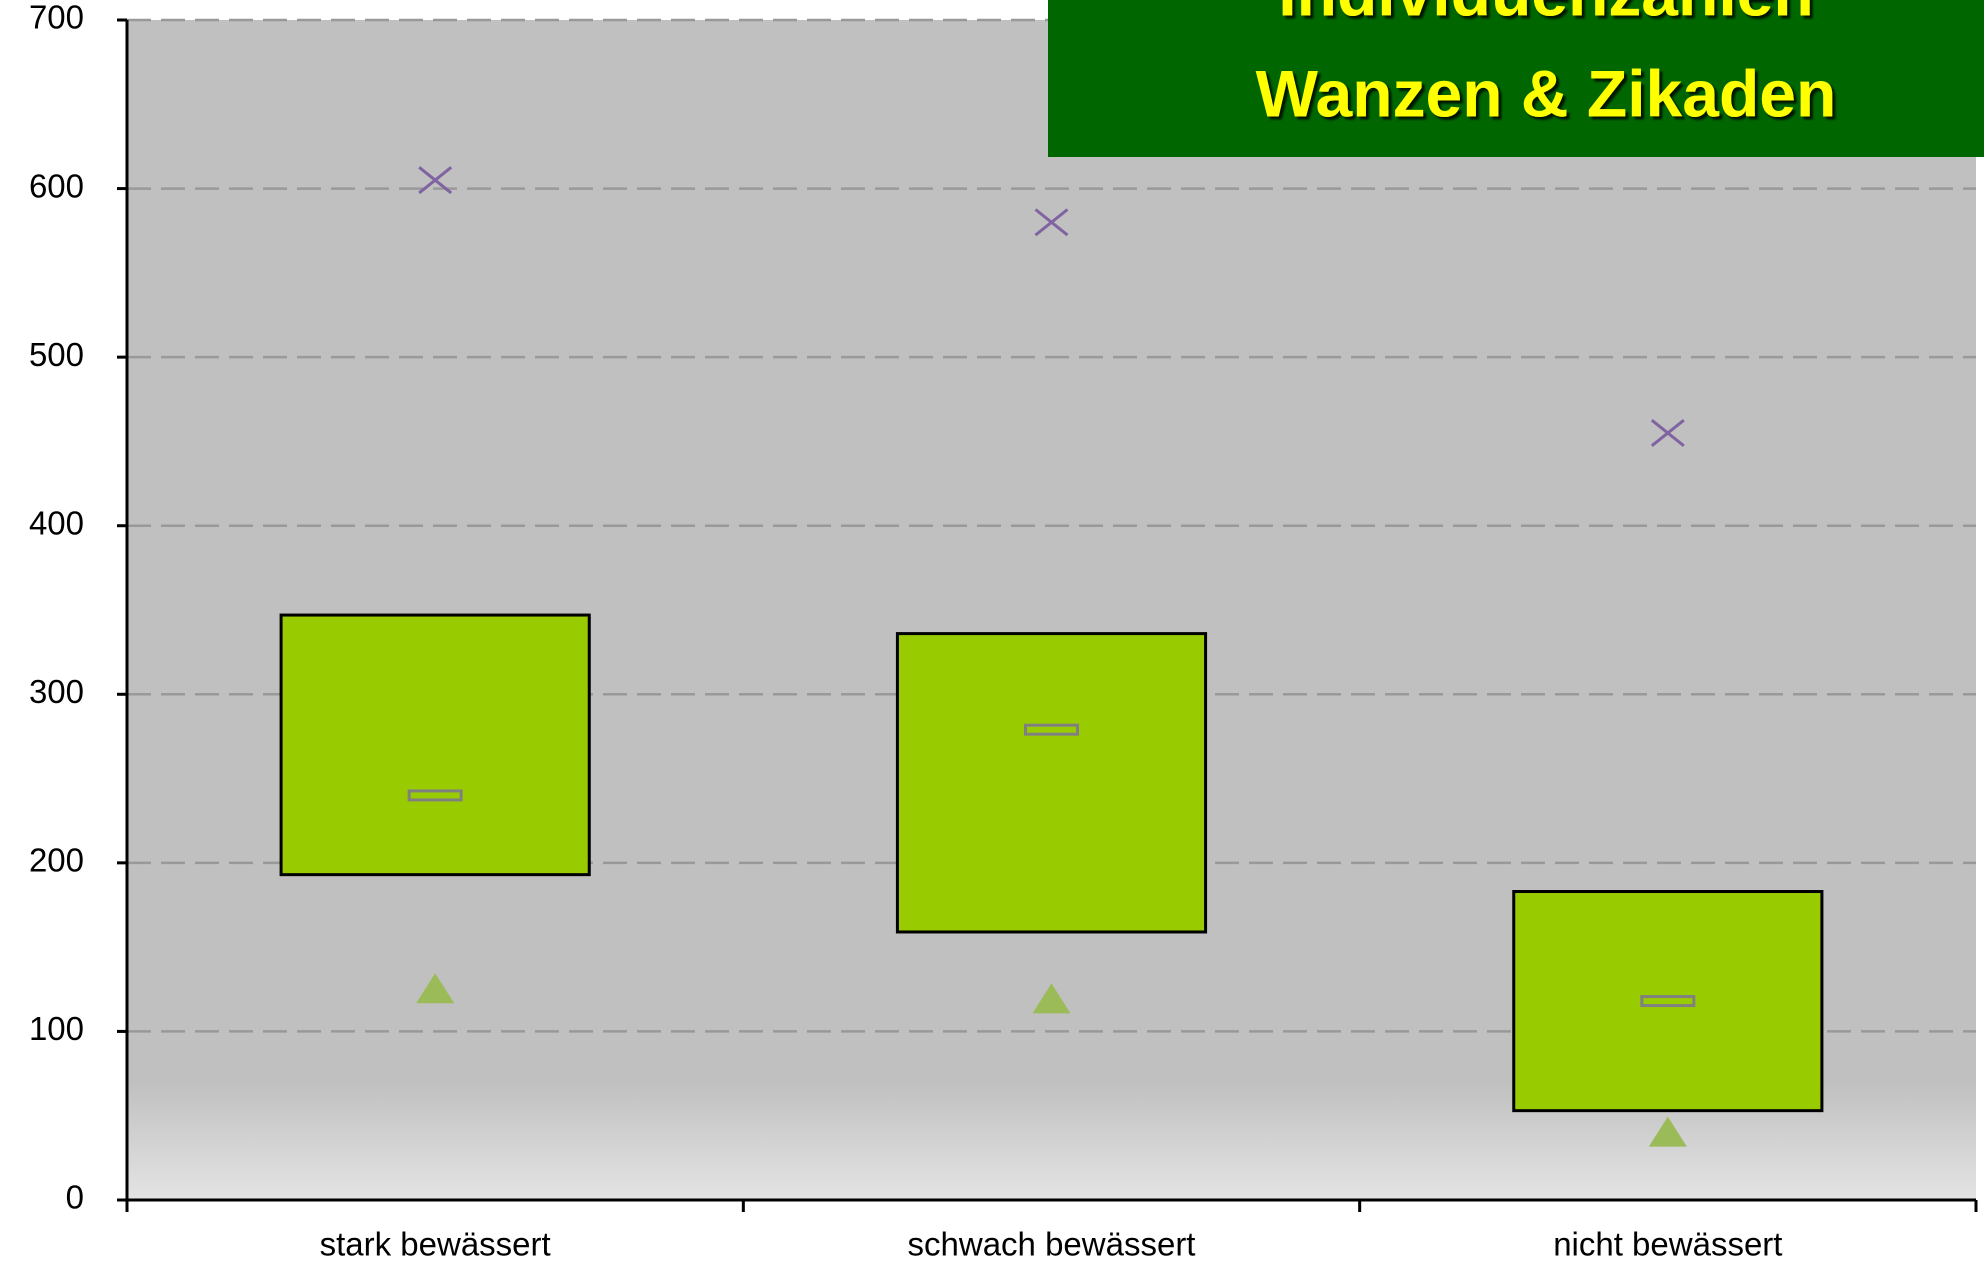 The width and height of the screenshot is (1984, 1266). I want to click on x-tick-label: stark bewässert, so click(435, 1244).